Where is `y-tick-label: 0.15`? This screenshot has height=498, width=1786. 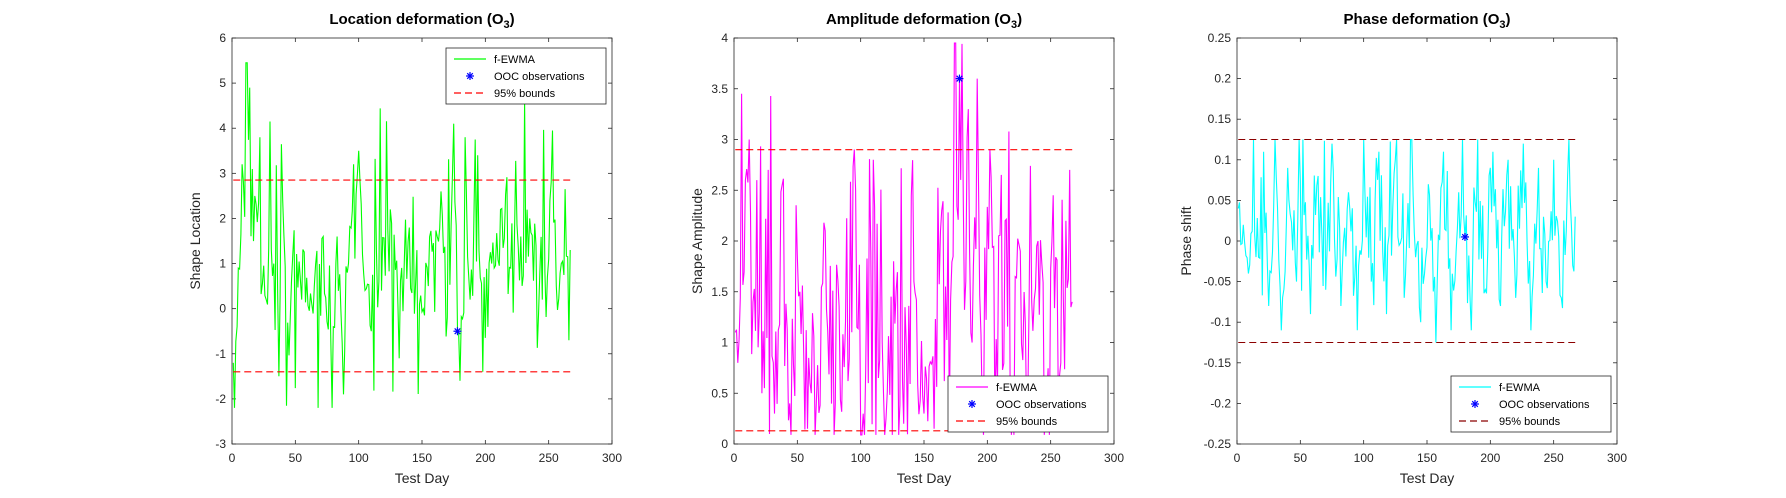 y-tick-label: 0.15 is located at coordinates (1220, 119).